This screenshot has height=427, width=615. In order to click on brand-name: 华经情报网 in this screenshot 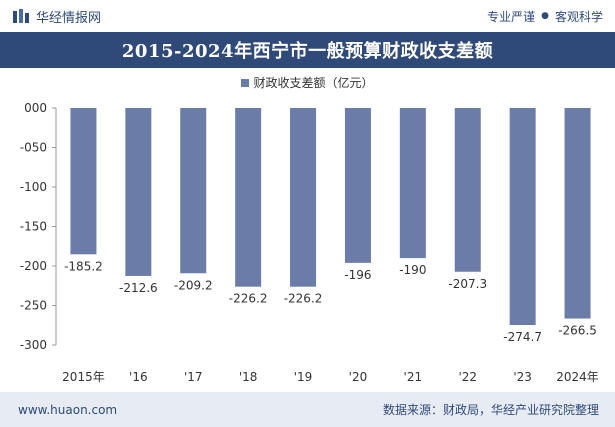, I will do `click(69, 18)`.